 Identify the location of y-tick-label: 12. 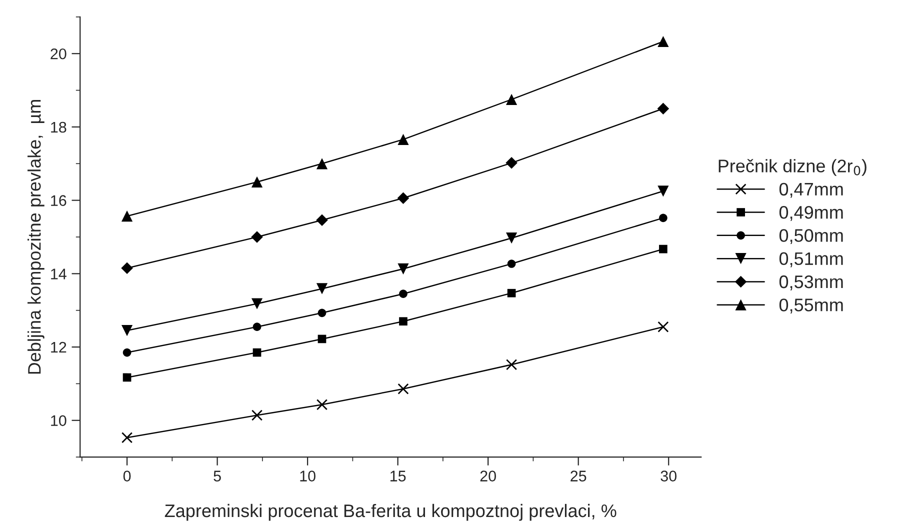
(58, 347).